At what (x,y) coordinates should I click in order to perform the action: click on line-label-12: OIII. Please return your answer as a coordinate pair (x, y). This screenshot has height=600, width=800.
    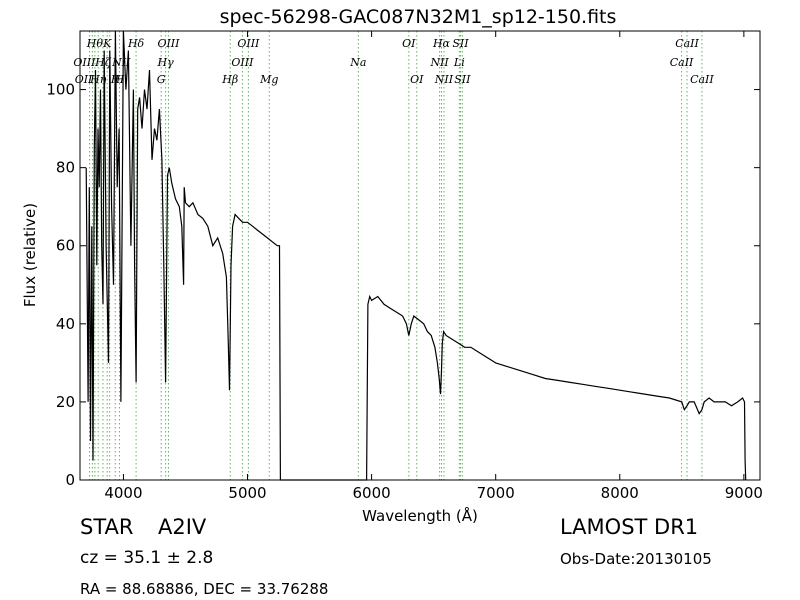
    Looking at the image, I should click on (168, 43).